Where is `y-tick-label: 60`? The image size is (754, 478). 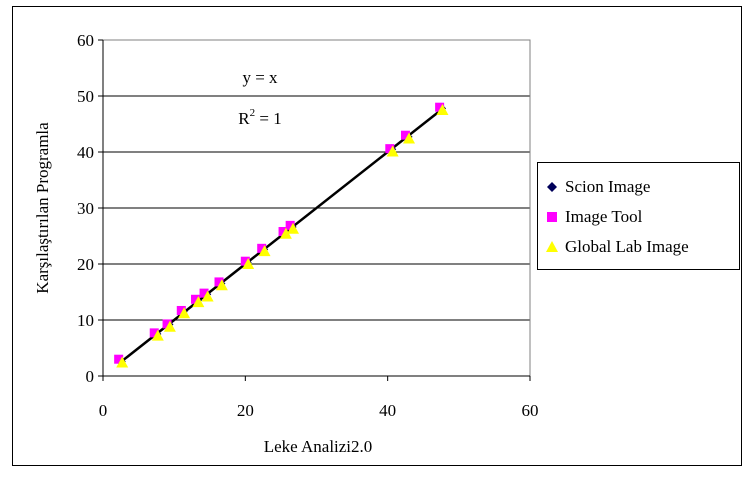
y-tick-label: 60 is located at coordinates (85, 40).